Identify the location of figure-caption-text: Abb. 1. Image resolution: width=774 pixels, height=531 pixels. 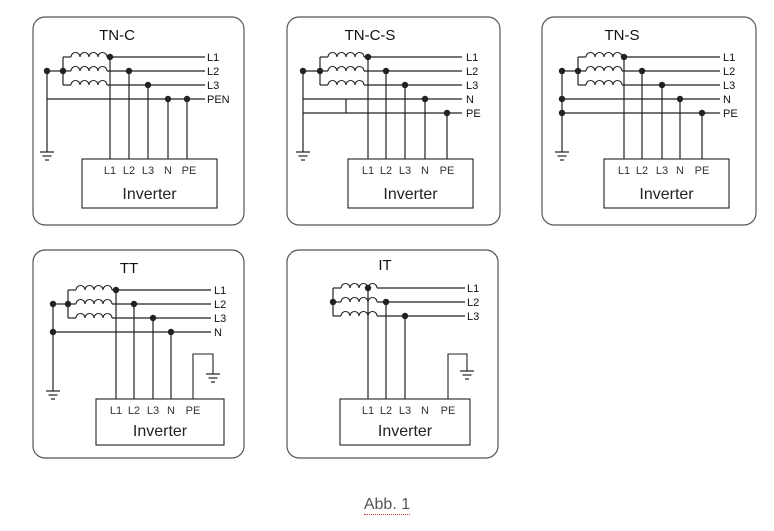
(387, 505).